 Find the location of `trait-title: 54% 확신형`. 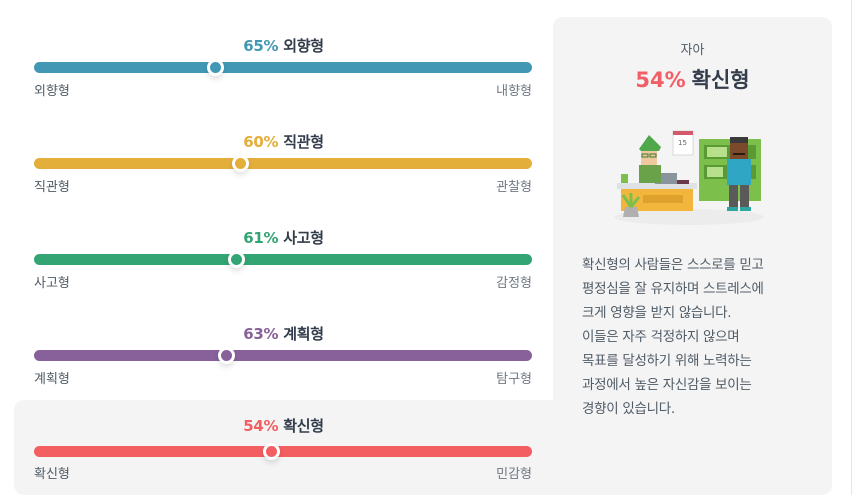

trait-title: 54% 확신형 is located at coordinates (283, 425).